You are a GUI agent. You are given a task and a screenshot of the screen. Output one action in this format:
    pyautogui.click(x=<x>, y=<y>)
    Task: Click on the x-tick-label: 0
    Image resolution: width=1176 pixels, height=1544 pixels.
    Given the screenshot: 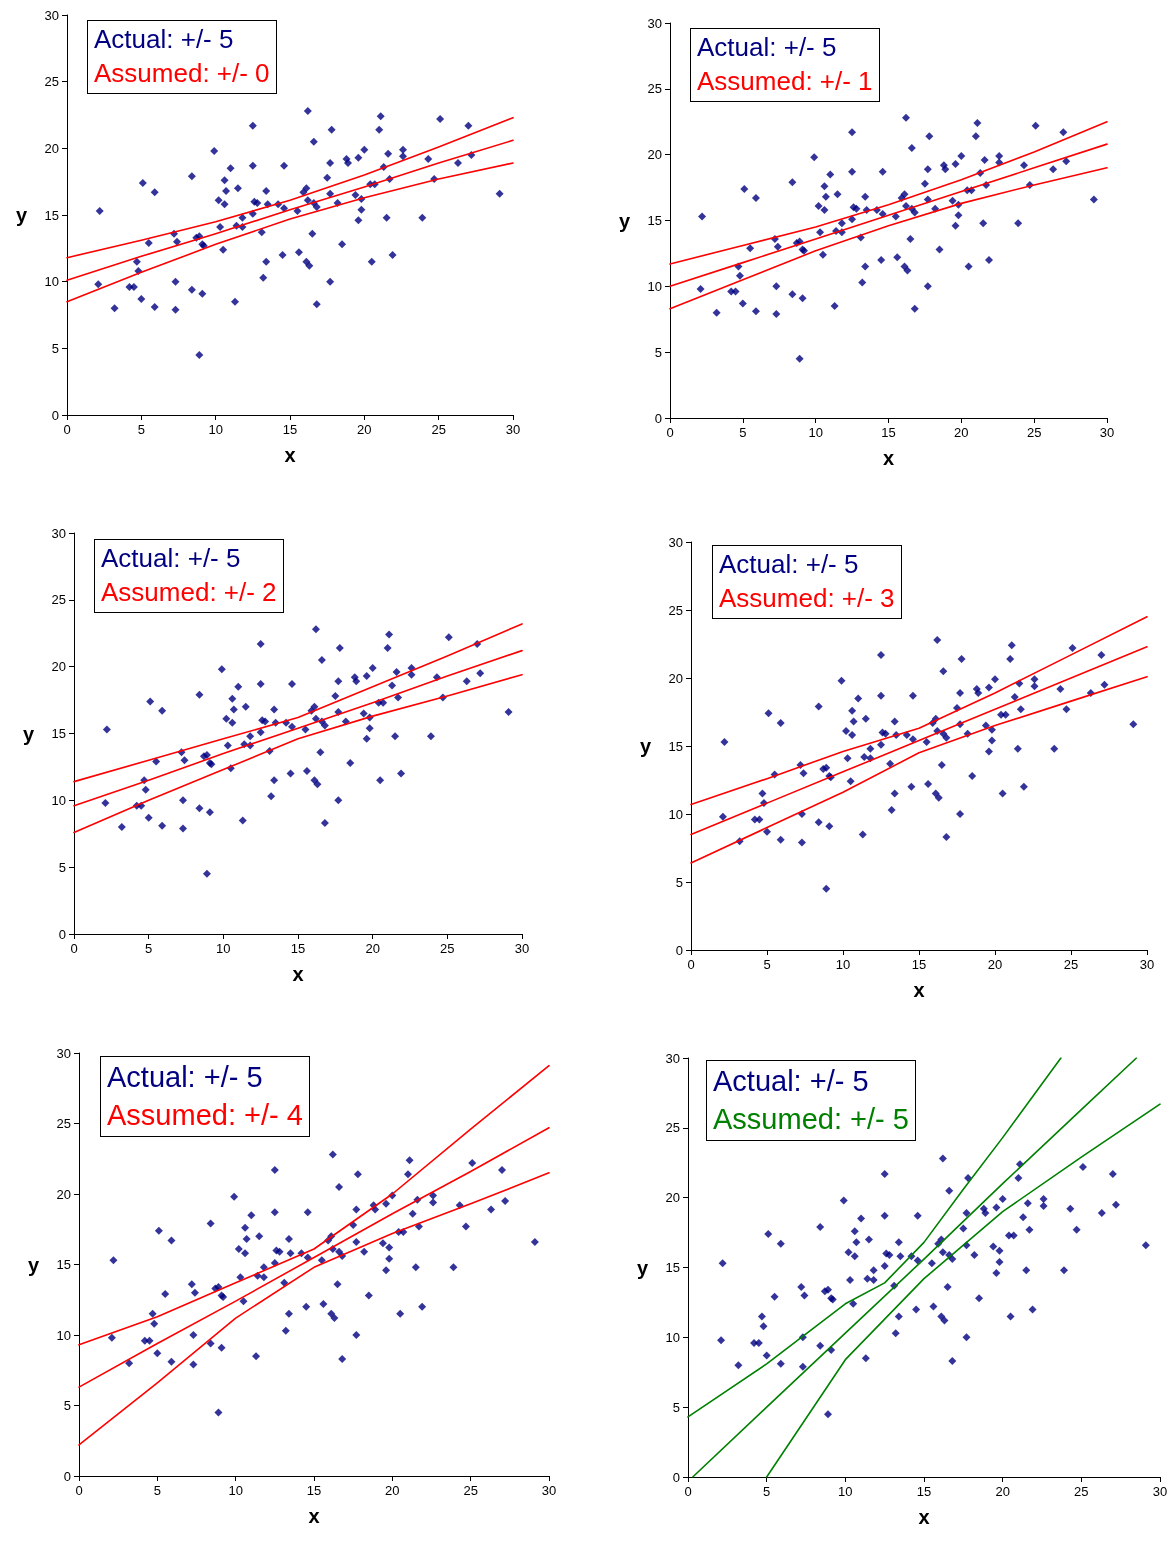 What is the action you would take?
    pyautogui.click(x=691, y=964)
    